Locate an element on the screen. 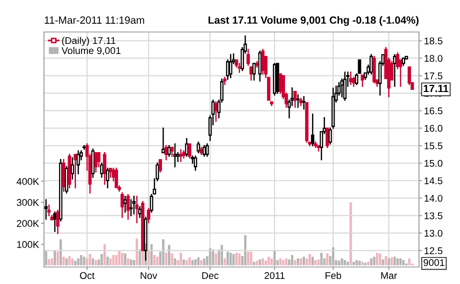  y-tick-label: 18.0 is located at coordinates (433, 58).